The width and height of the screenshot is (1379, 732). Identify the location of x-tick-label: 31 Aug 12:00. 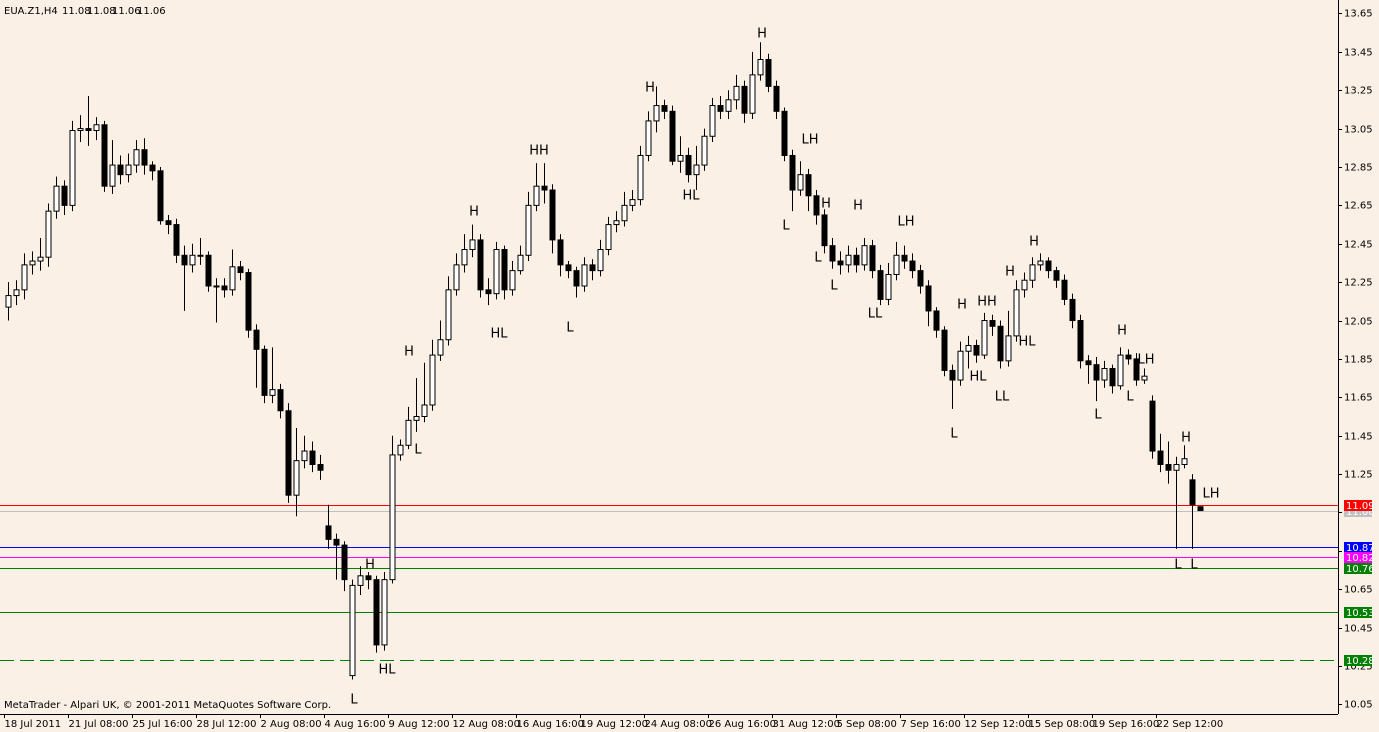
(806, 724).